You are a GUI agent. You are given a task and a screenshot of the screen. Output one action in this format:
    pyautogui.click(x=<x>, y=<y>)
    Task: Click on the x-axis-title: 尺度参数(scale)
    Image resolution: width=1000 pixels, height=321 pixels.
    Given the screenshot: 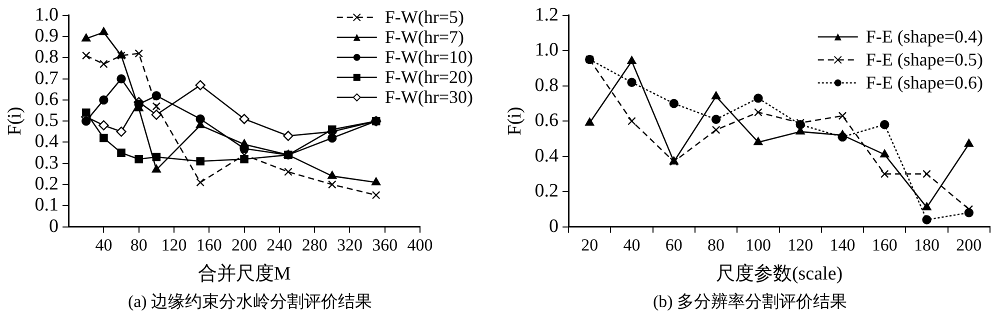 What is the action you would take?
    pyautogui.click(x=779, y=273)
    